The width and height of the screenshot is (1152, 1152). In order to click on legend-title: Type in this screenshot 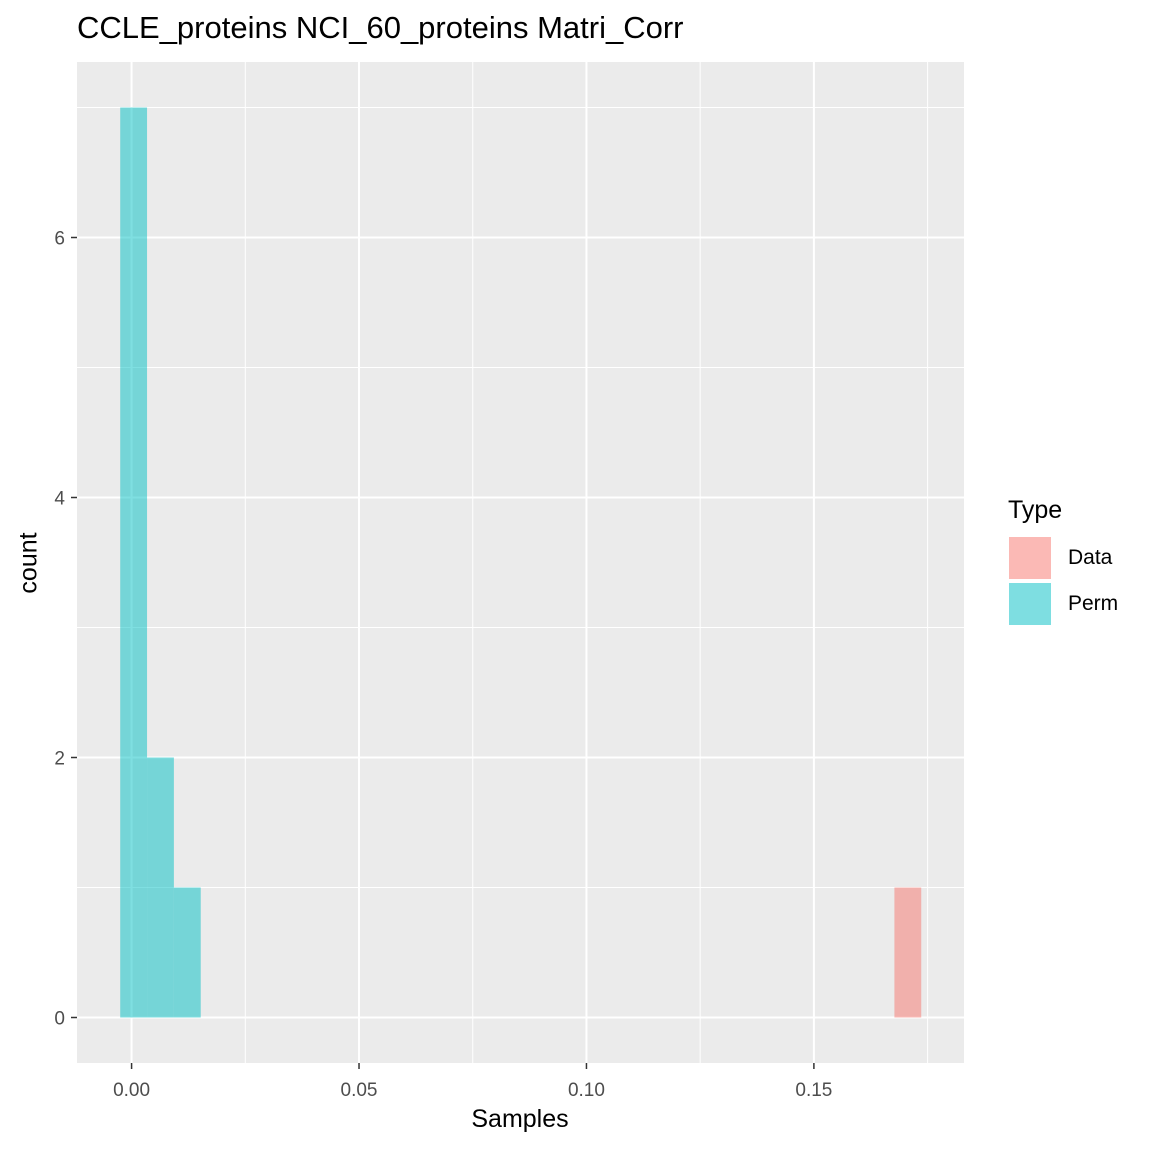, I will do `click(1035, 510)`.